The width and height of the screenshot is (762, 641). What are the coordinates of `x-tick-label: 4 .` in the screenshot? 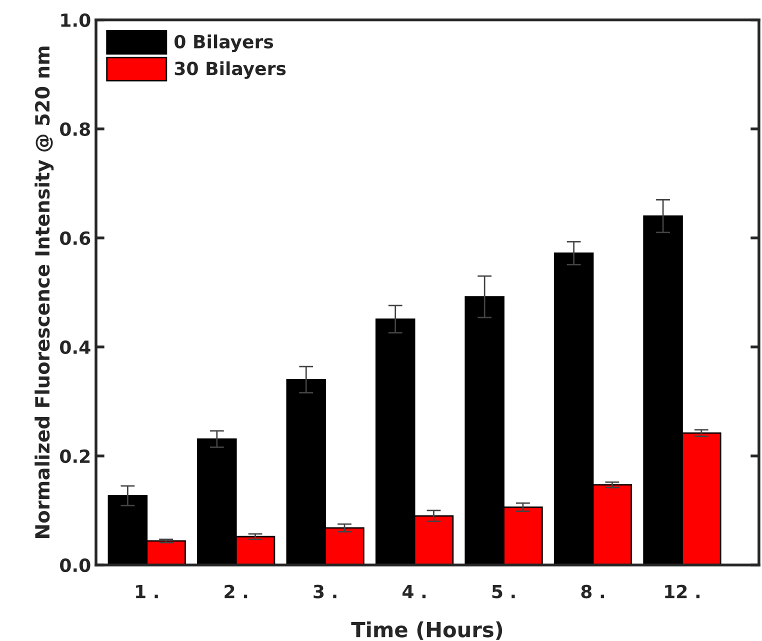 It's located at (414, 591).